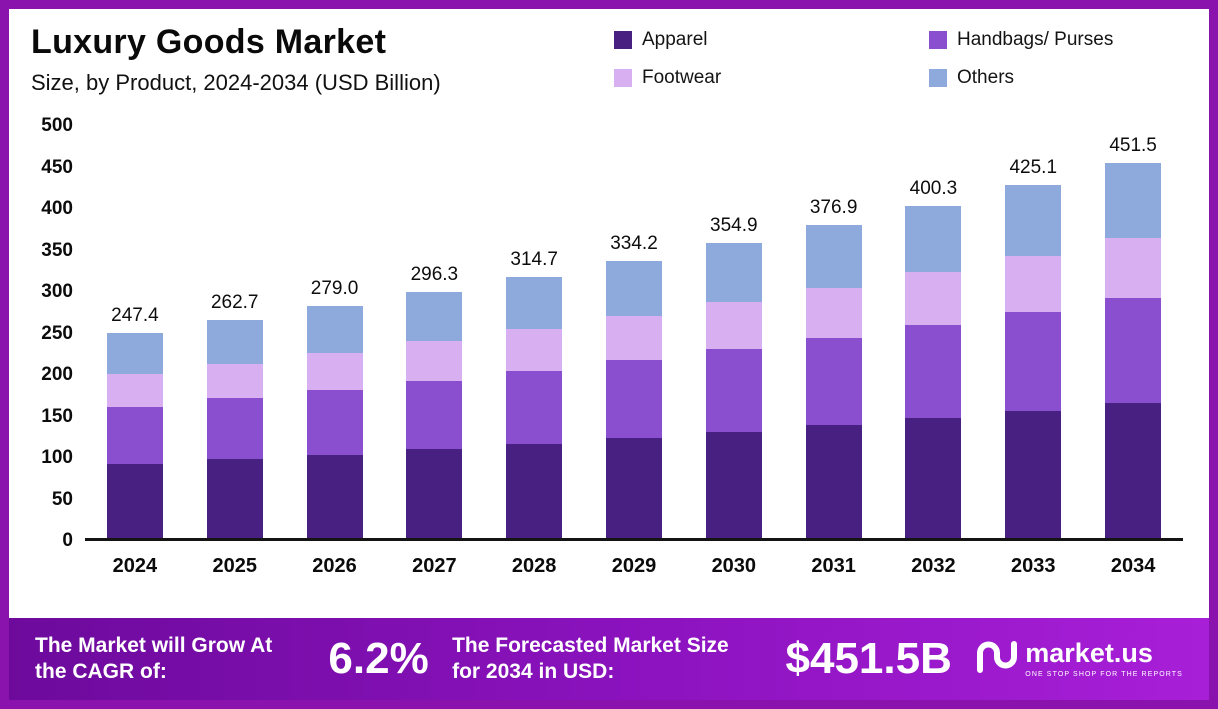  I want to click on y-axis: 0 50 100 150 200 250 300 350 400 450 500, so click(53, 333).